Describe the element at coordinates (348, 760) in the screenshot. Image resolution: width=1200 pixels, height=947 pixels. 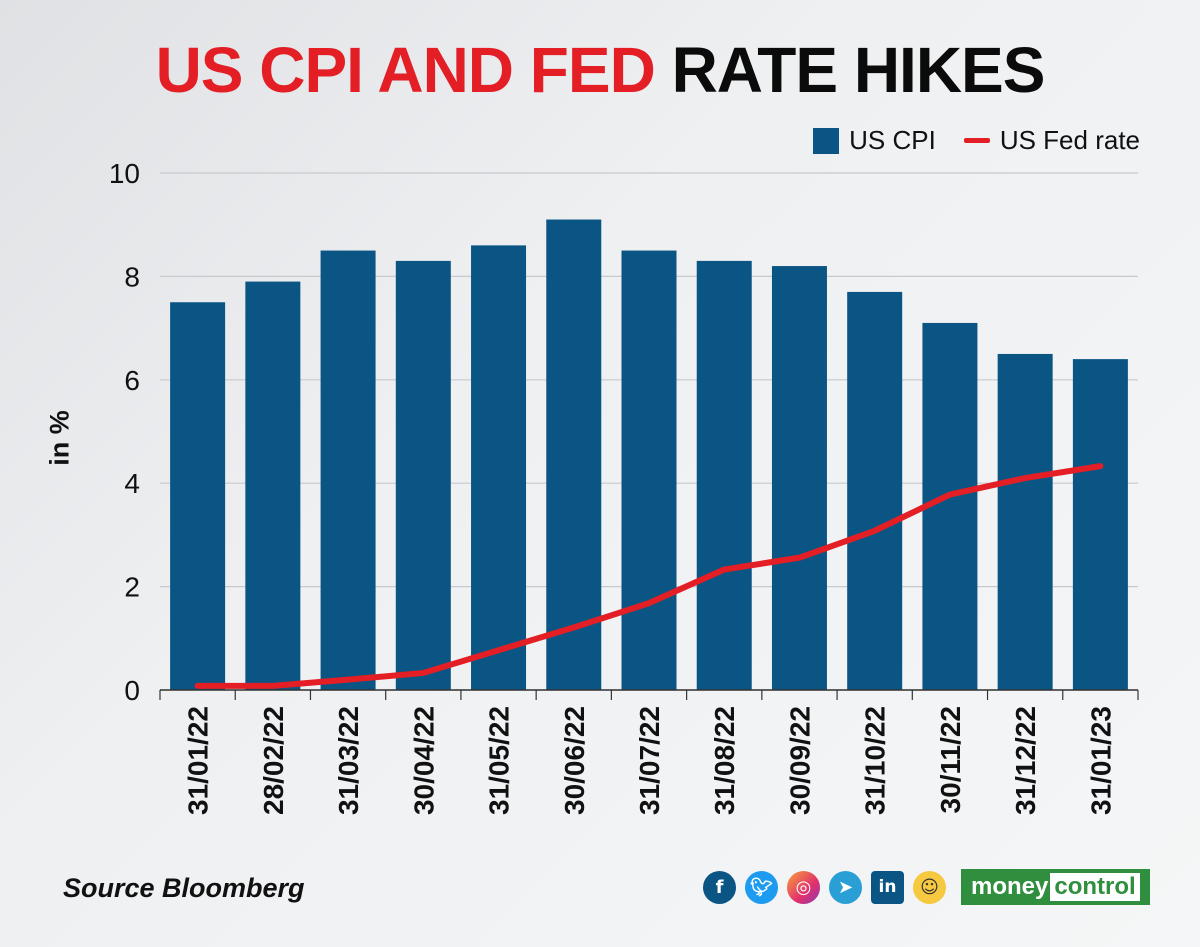
I see `x-tick-label: 31/03/22` at that location.